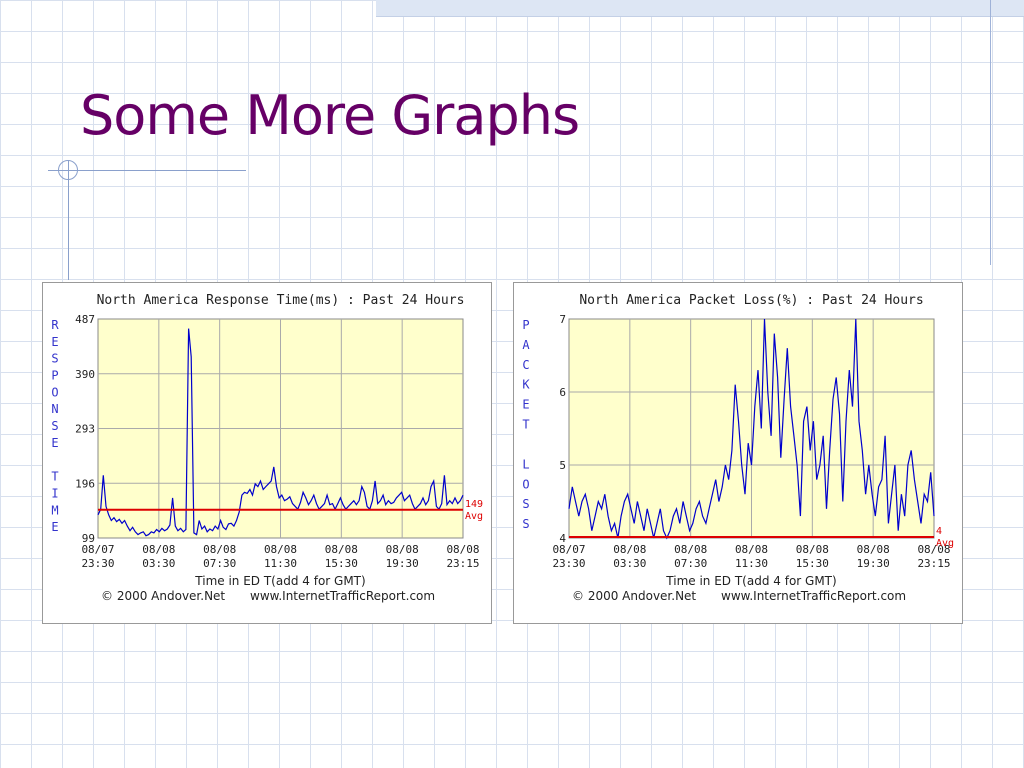 The height and width of the screenshot is (768, 1024). I want to click on y-tick-label: 99, so click(88, 538).